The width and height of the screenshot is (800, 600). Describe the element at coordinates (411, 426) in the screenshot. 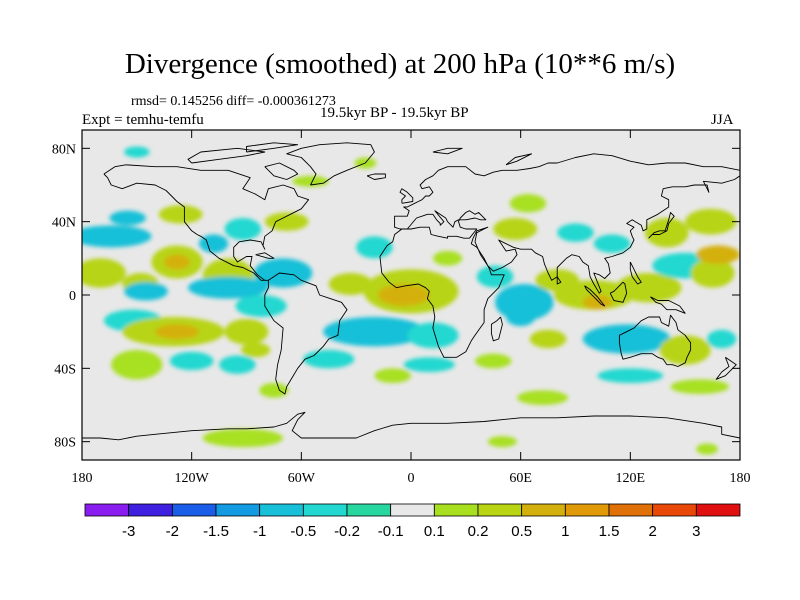

I see `coastline-antarctica` at that location.